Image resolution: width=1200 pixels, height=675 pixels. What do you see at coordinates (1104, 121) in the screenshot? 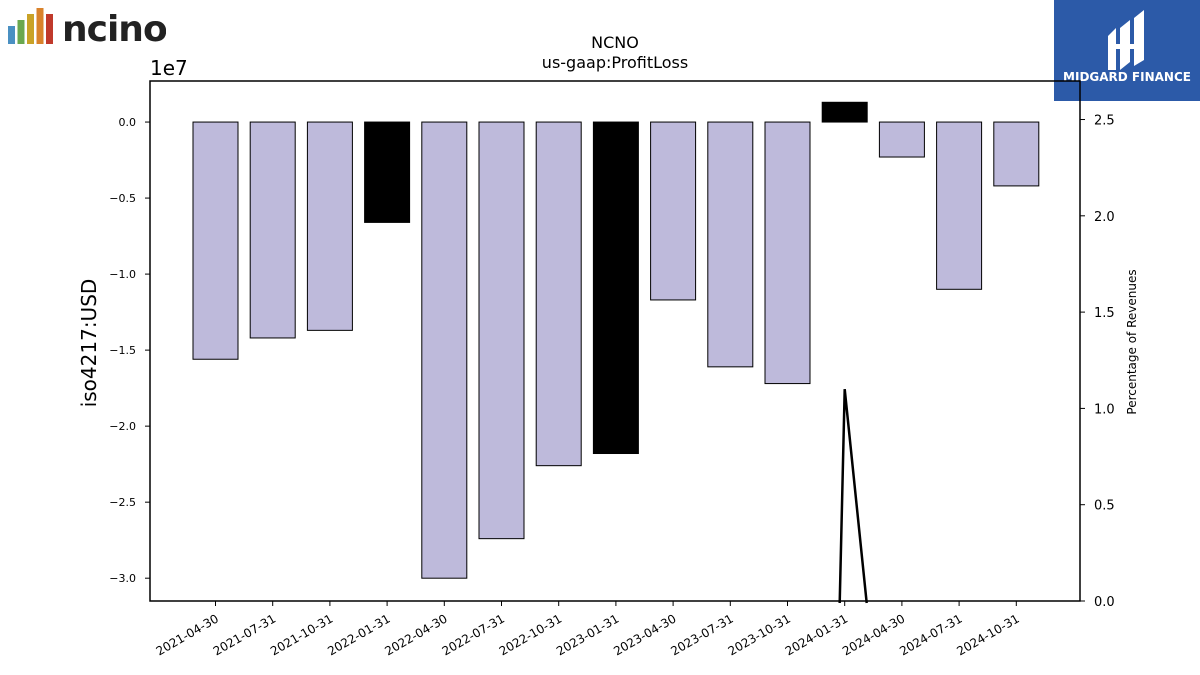
I see `y2-tick-label: 2.5` at bounding box center [1104, 121].